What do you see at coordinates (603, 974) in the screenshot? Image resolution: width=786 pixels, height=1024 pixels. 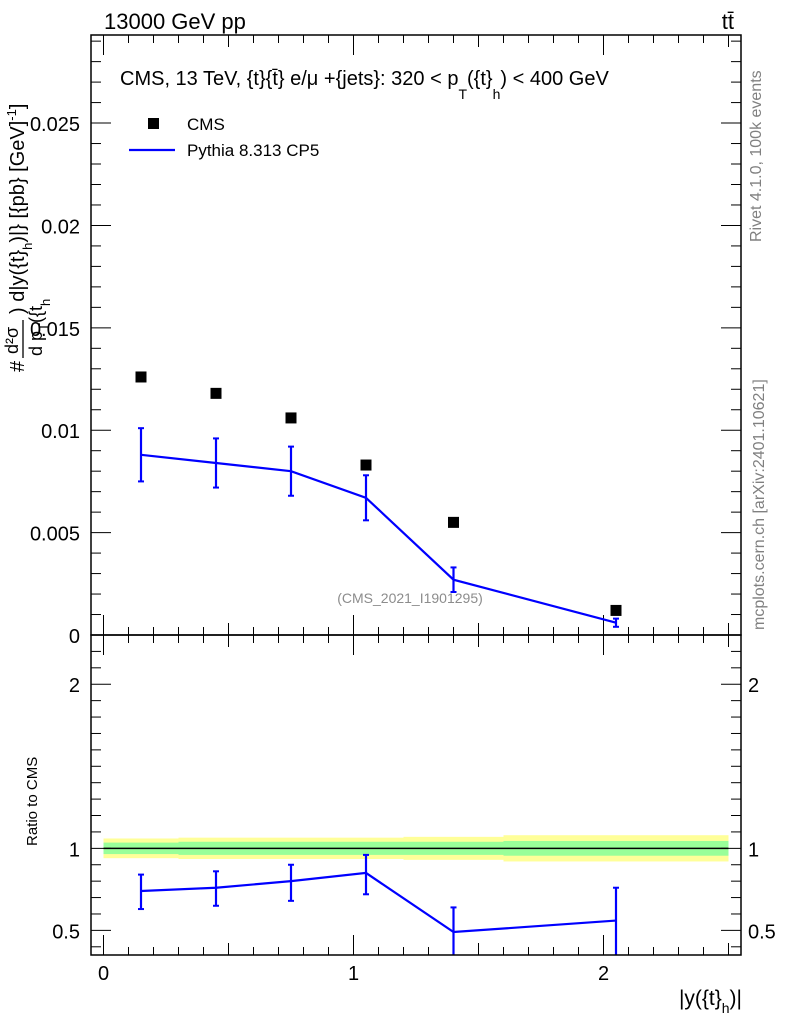 I see `ratio-xtick-label: 2` at bounding box center [603, 974].